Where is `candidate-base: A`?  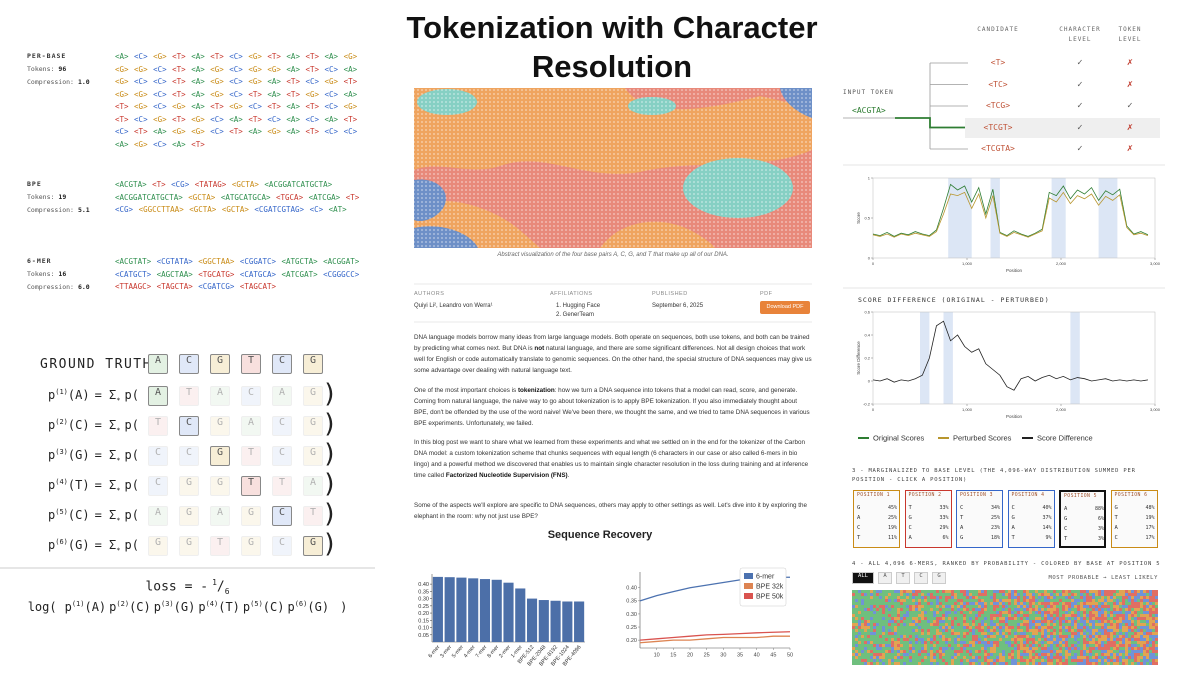 candidate-base: A is located at coordinates (282, 396).